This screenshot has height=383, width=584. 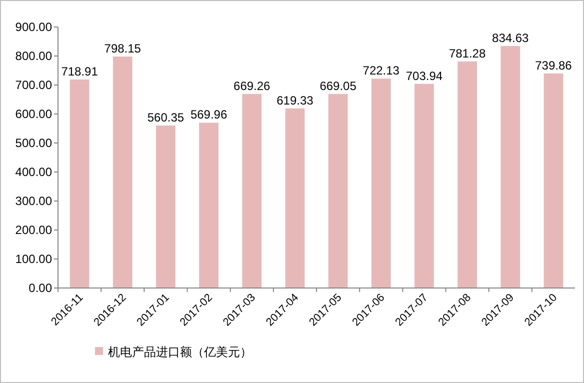 I want to click on y-tick-label: 100.00, so click(x=33, y=259).